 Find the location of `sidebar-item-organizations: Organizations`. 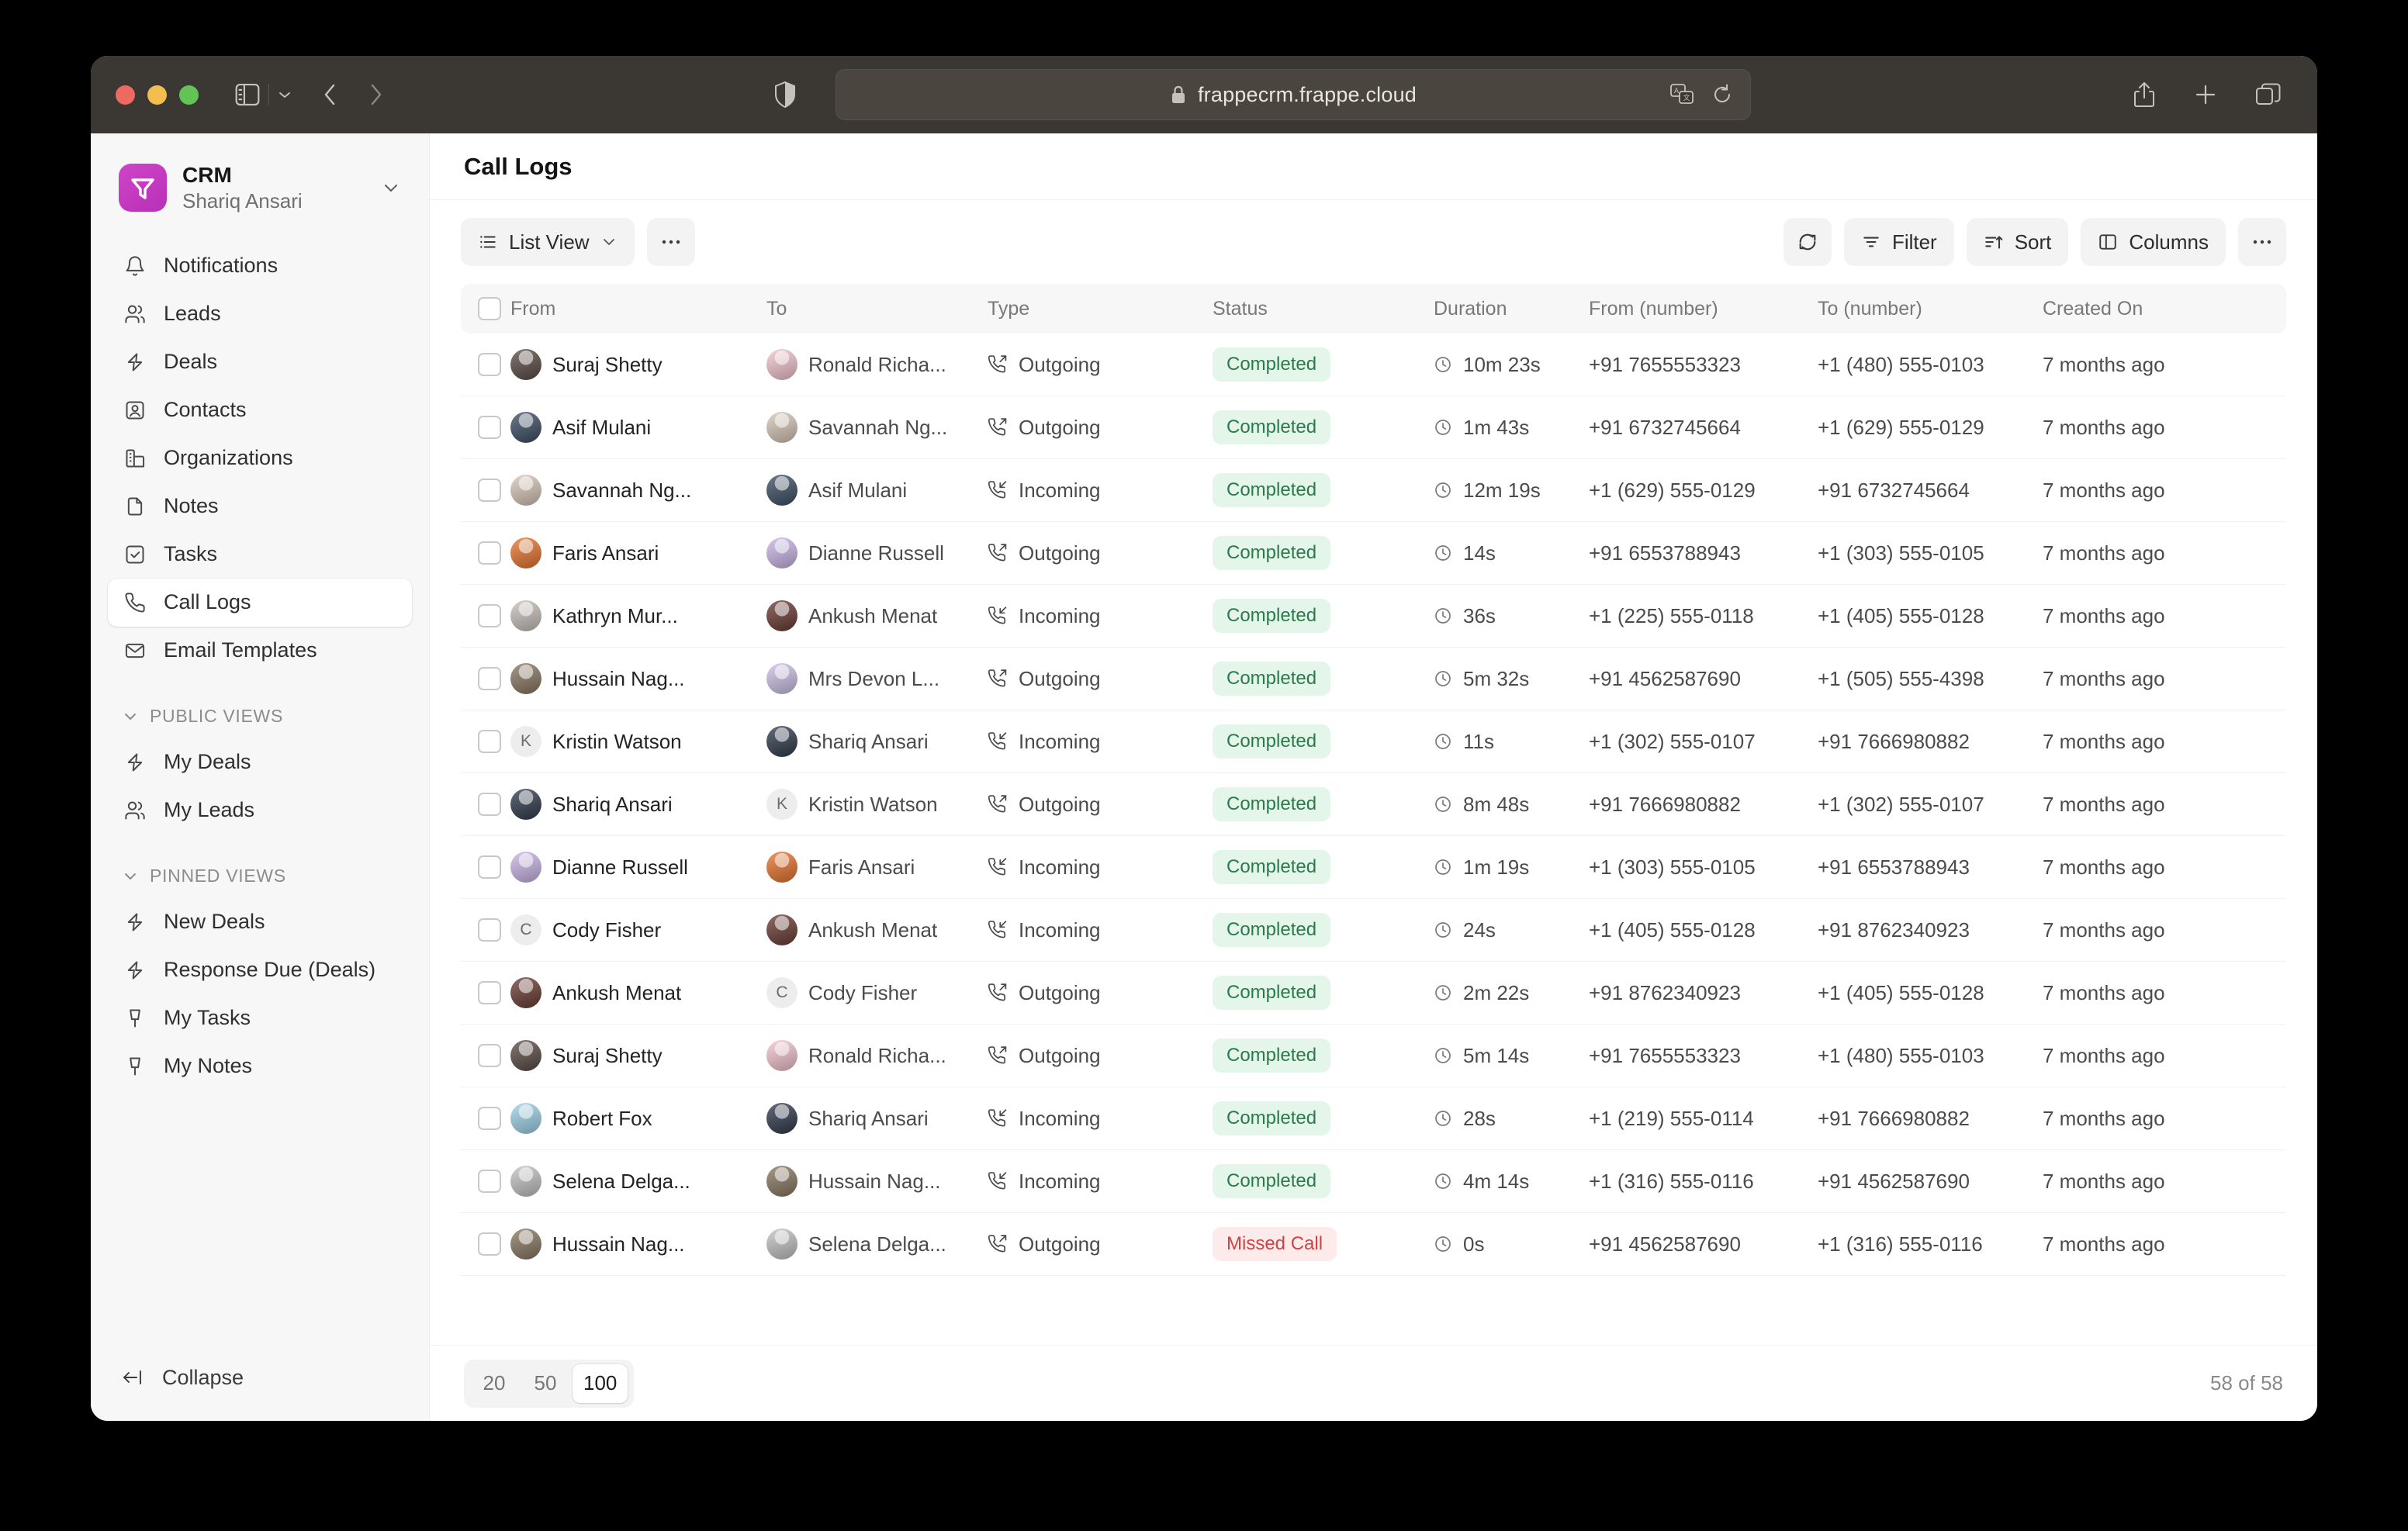

sidebar-item-organizations: Organizations is located at coordinates (260, 458).